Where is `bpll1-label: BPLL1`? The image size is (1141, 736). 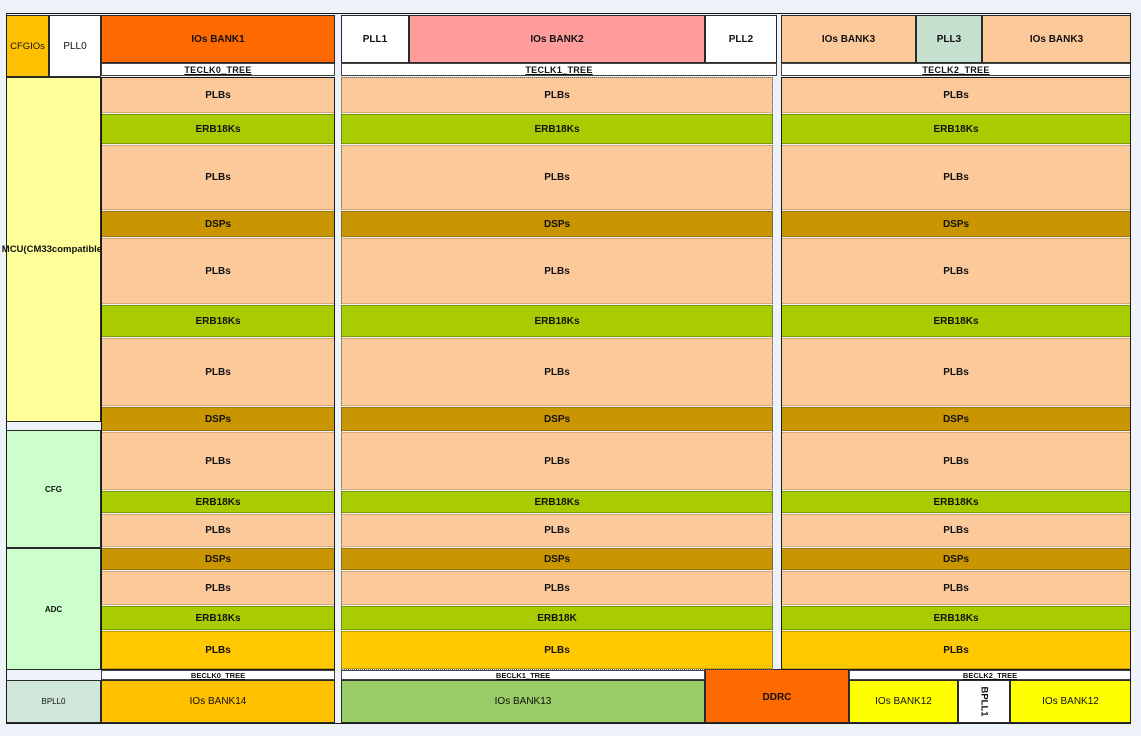
bpll1-label: BPLL1 is located at coordinates (984, 701).